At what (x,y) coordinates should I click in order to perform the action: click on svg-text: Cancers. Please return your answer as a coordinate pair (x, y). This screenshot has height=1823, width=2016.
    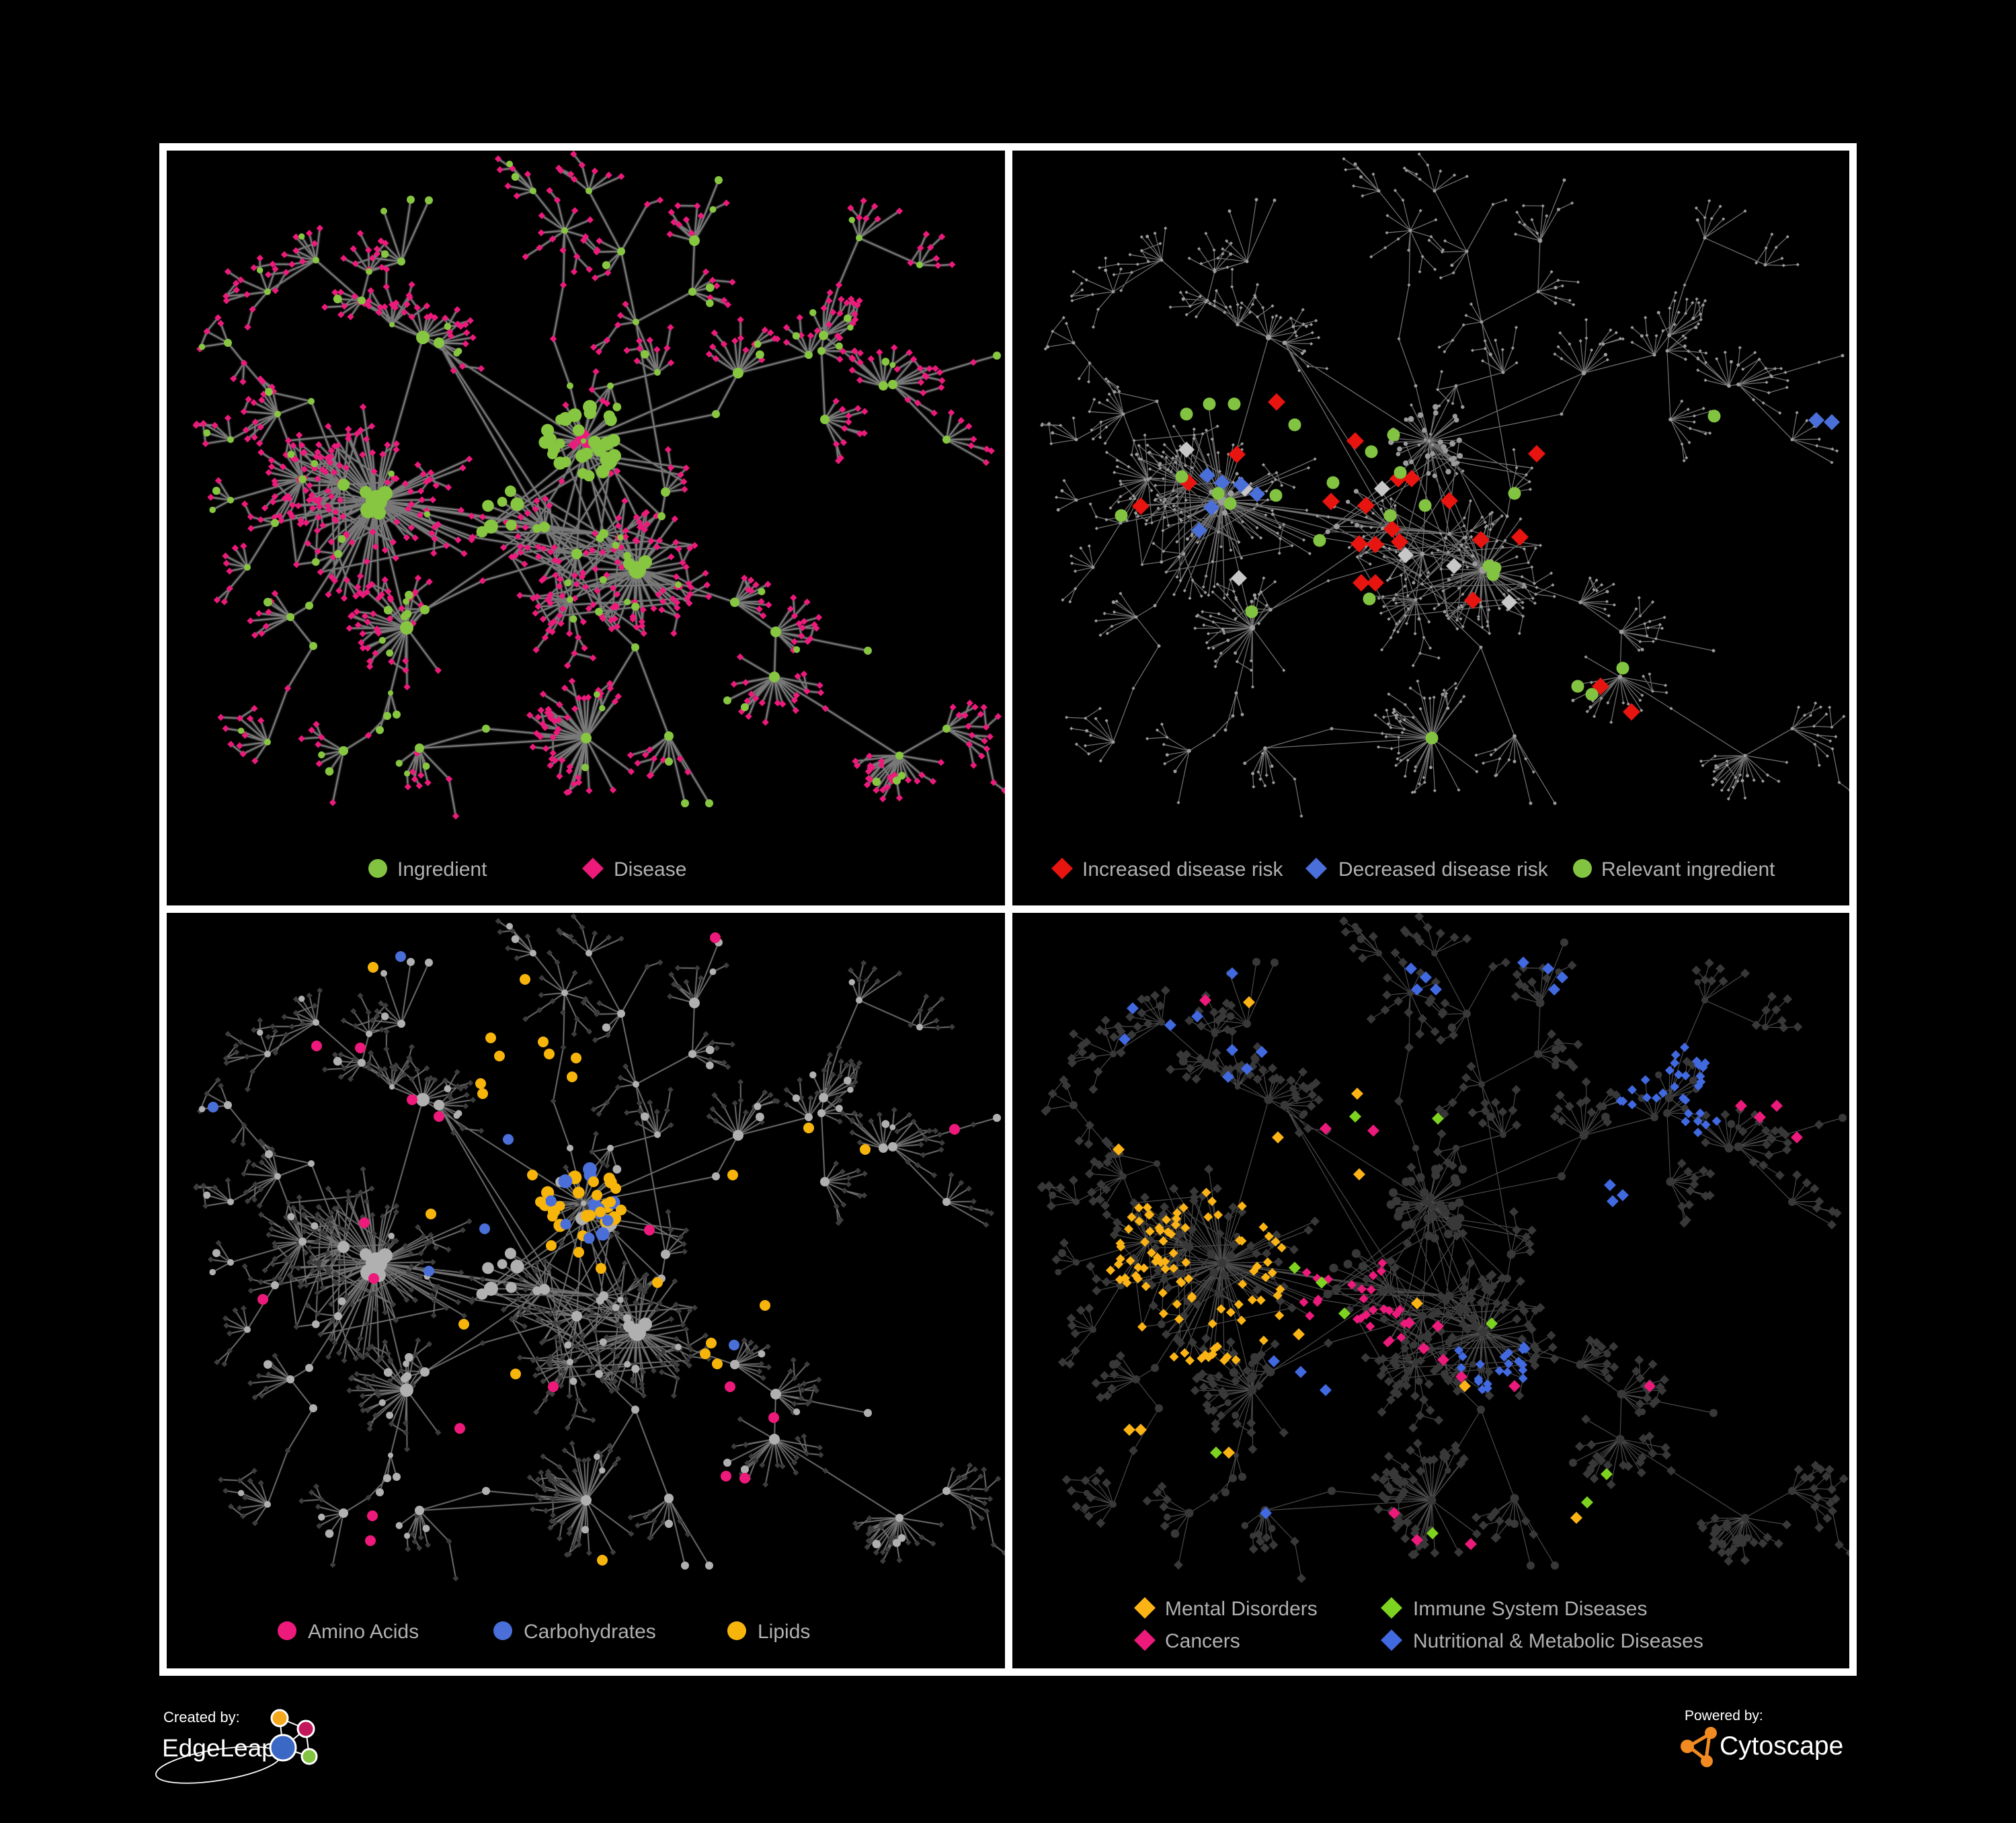
    Looking at the image, I should click on (1202, 1641).